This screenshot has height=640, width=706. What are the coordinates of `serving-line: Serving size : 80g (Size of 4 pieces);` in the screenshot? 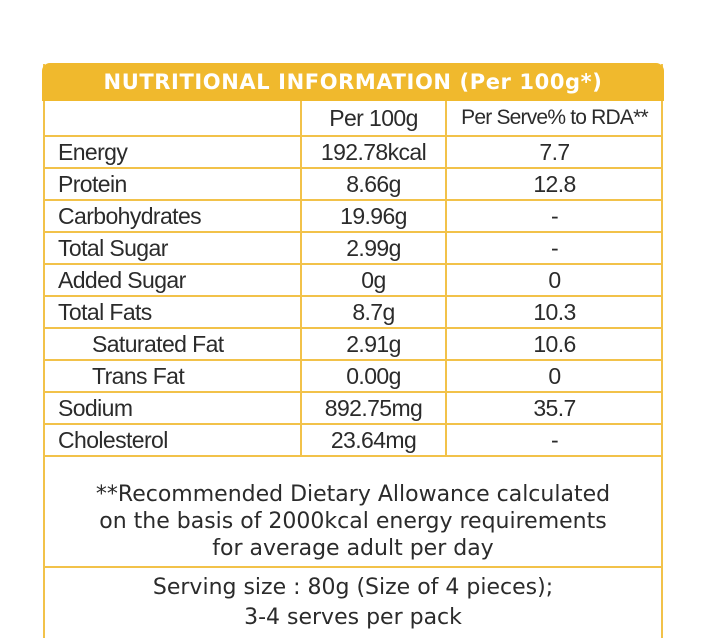 It's located at (353, 587).